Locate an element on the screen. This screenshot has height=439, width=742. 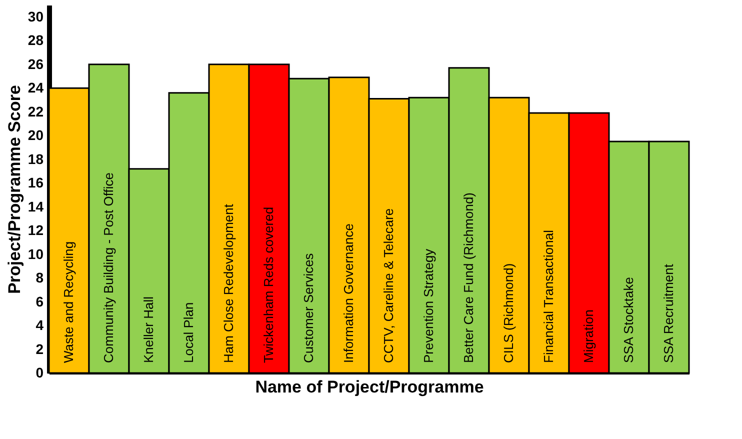
y-tick-label: 8 is located at coordinates (40, 278).